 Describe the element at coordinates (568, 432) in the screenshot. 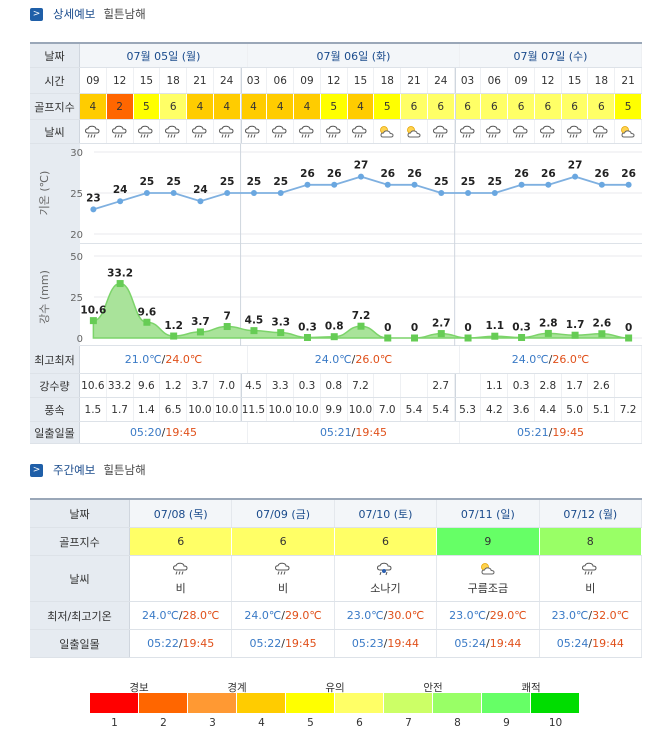

I see `sunset: 19:45` at that location.